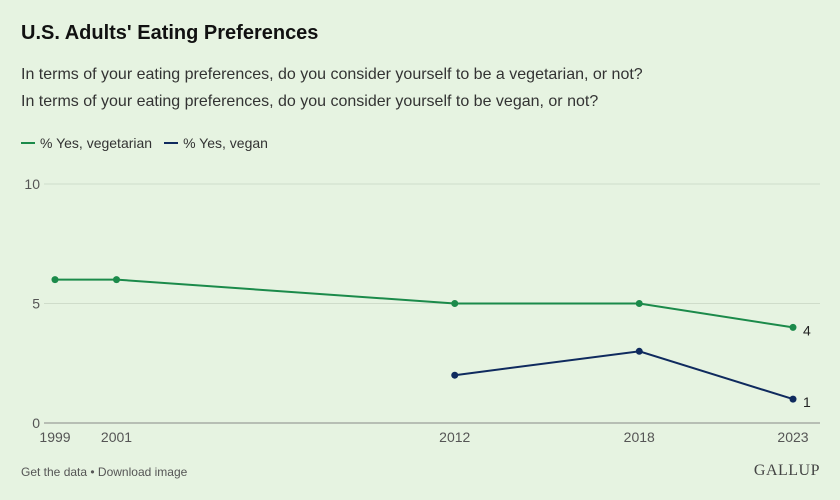 The image size is (840, 500). I want to click on end-label-vegan: 1, so click(807, 402).